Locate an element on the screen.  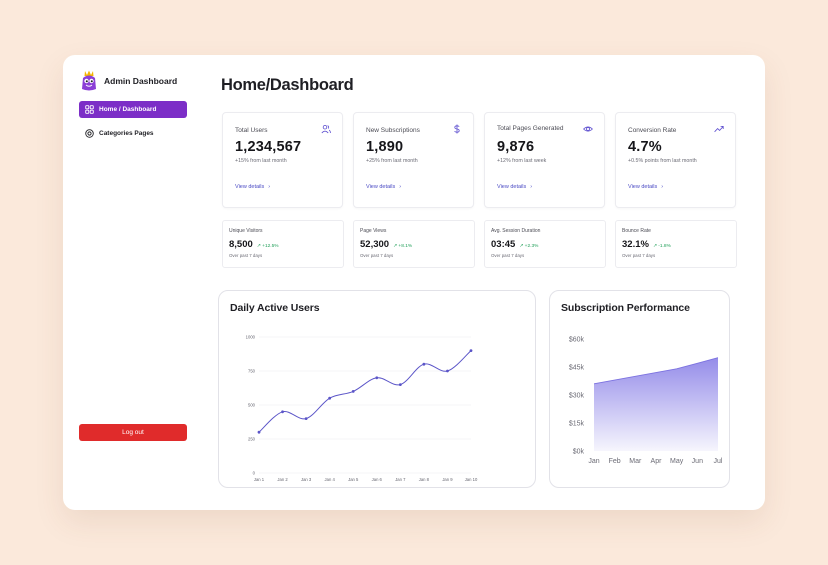
subscription-performance-chart: $0k $15k $30k $45k $60k Jan Feb Mar Apr May Jun Jul is located at coordinates (646, 401).